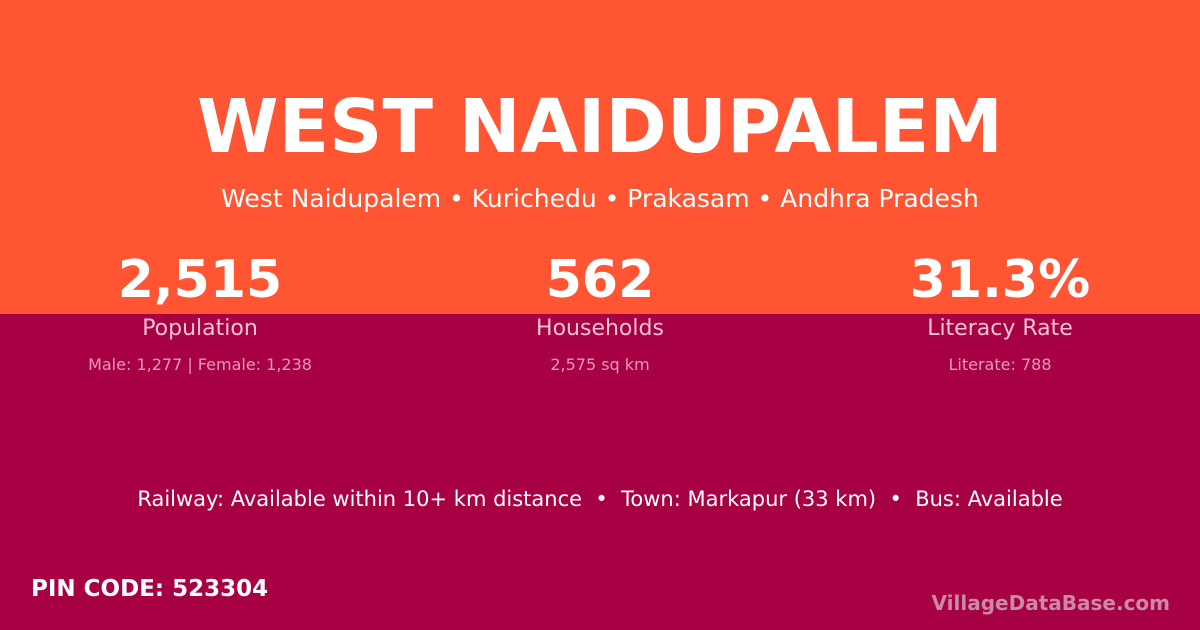 This screenshot has width=1200, height=630. What do you see at coordinates (150, 589) in the screenshot?
I see `pin-code: PIN CODE: 523304` at bounding box center [150, 589].